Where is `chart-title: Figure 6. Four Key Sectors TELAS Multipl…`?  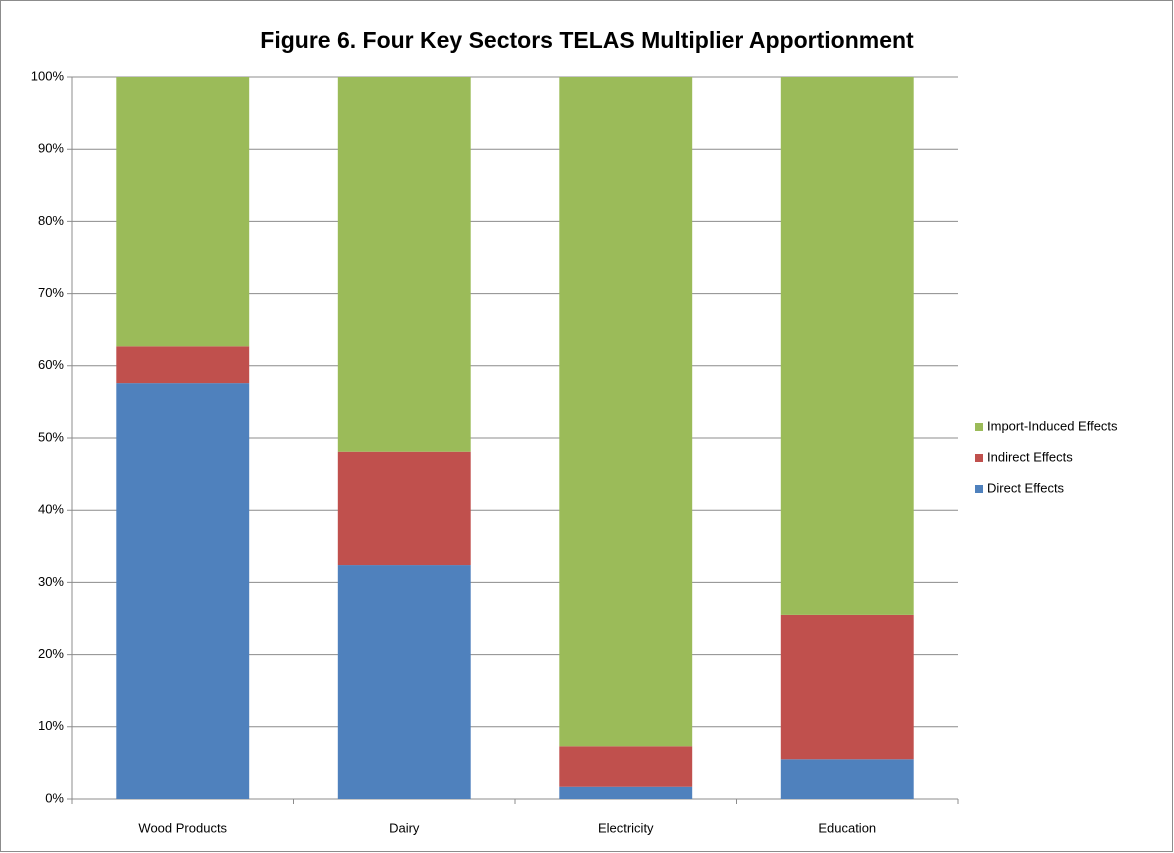 chart-title: Figure 6. Four Key Sectors TELAS Multipl… is located at coordinates (587, 40).